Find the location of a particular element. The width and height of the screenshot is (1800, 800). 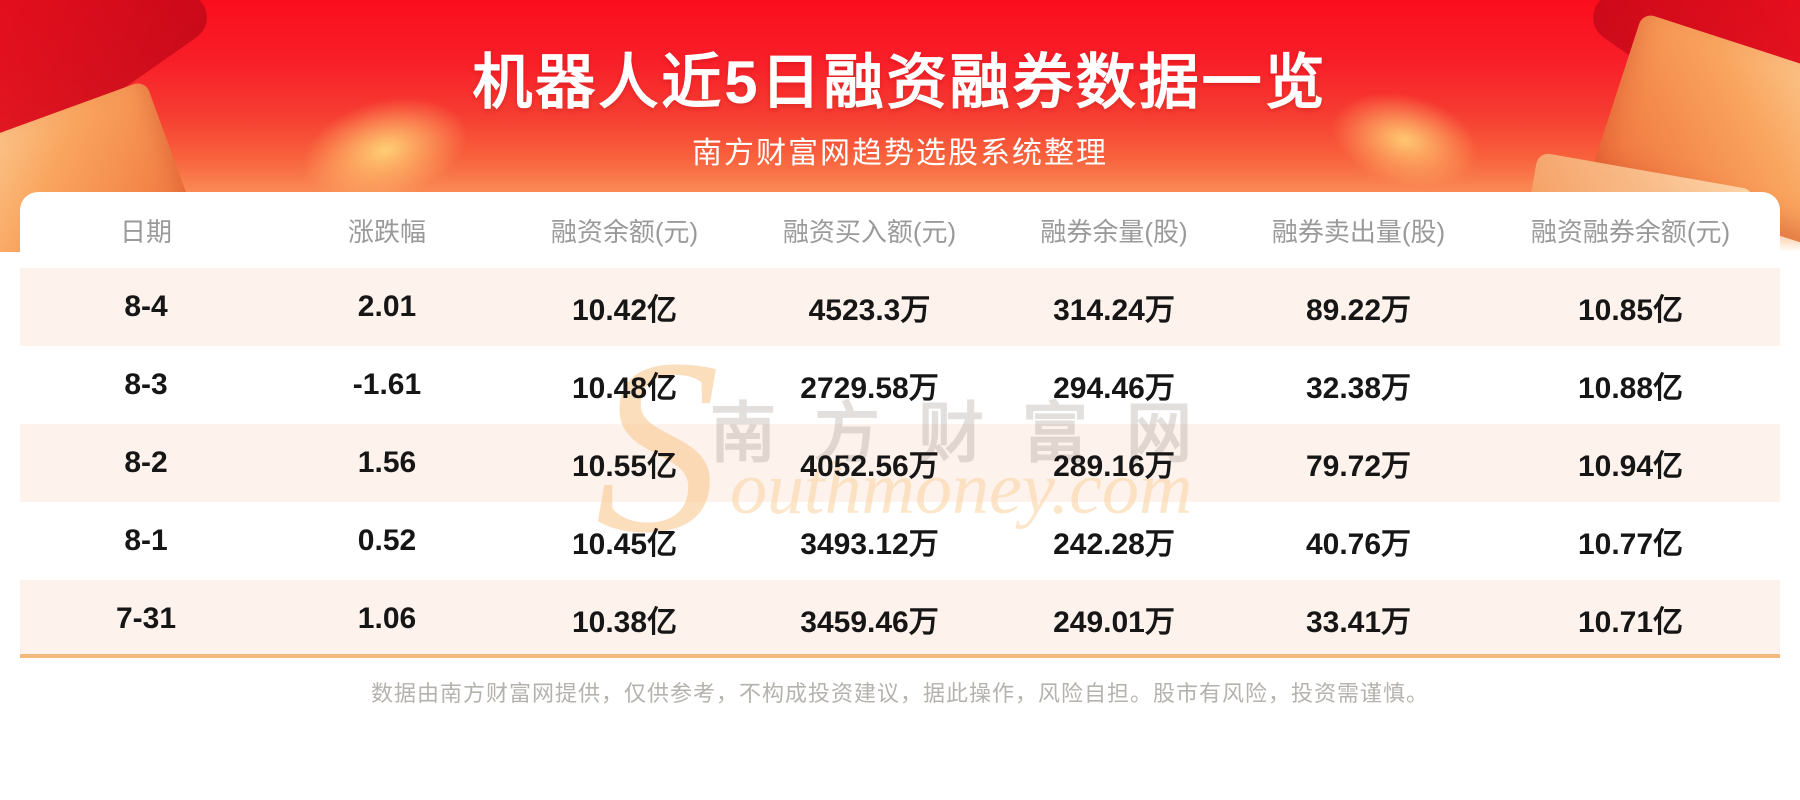

table-cell-short-balance: 249.01万 is located at coordinates (1114, 622).